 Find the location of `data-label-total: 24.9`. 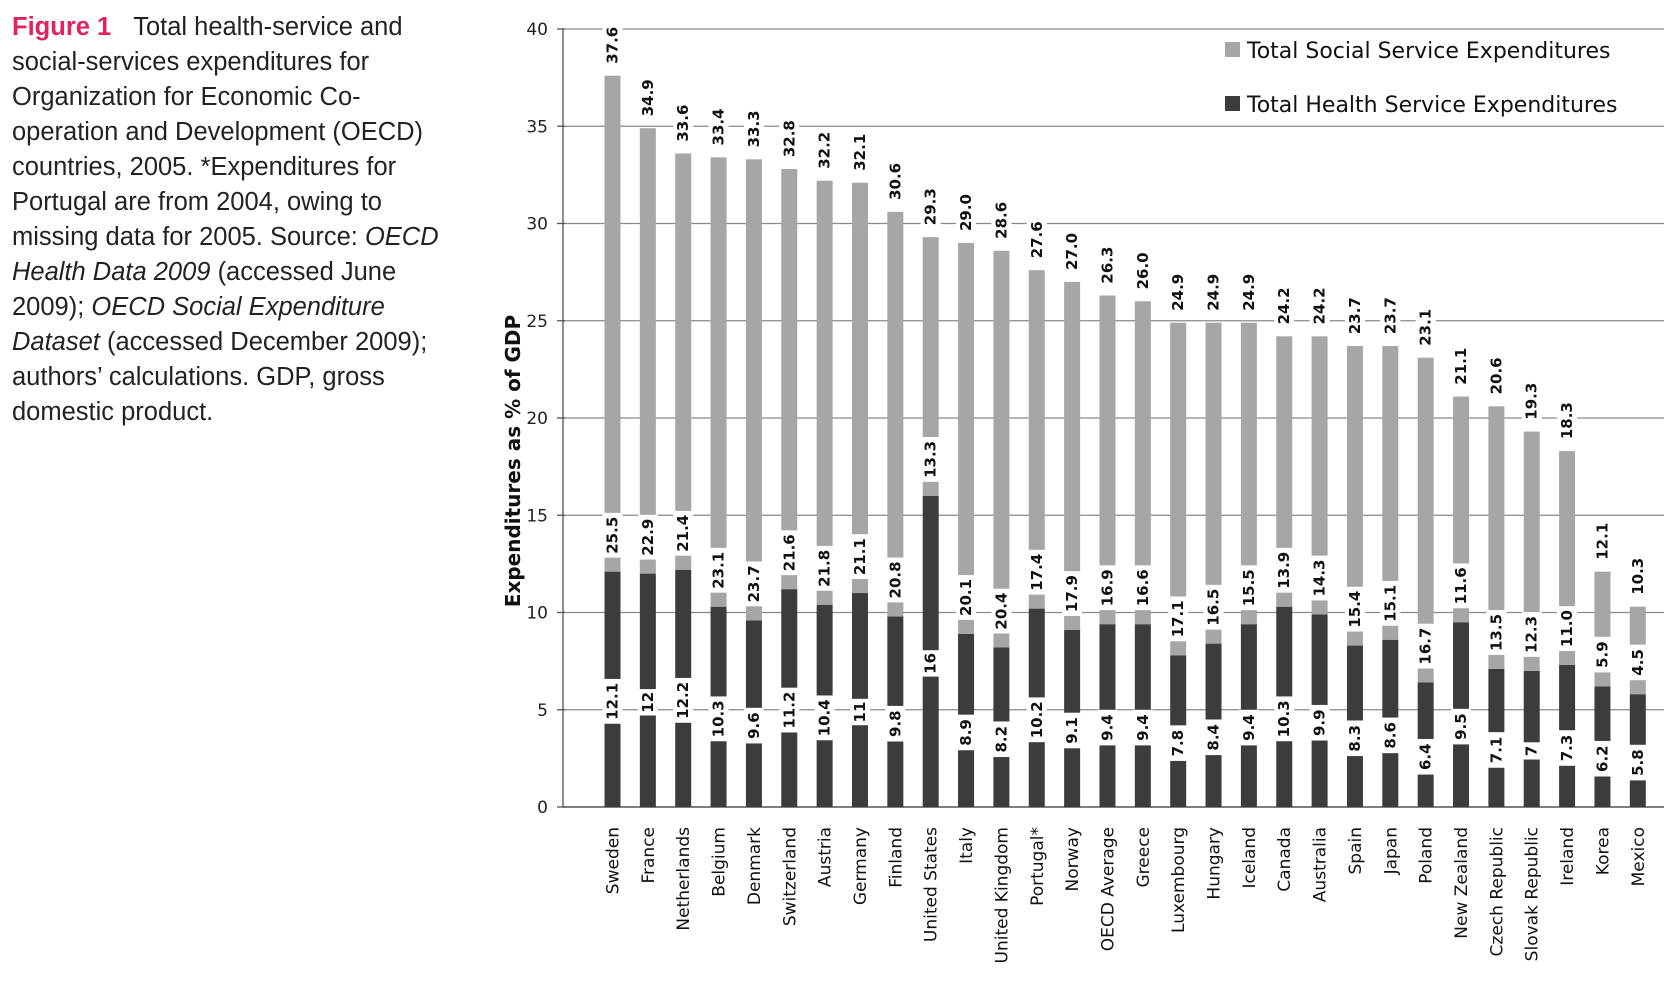

data-label-total: 24.9 is located at coordinates (1178, 292).